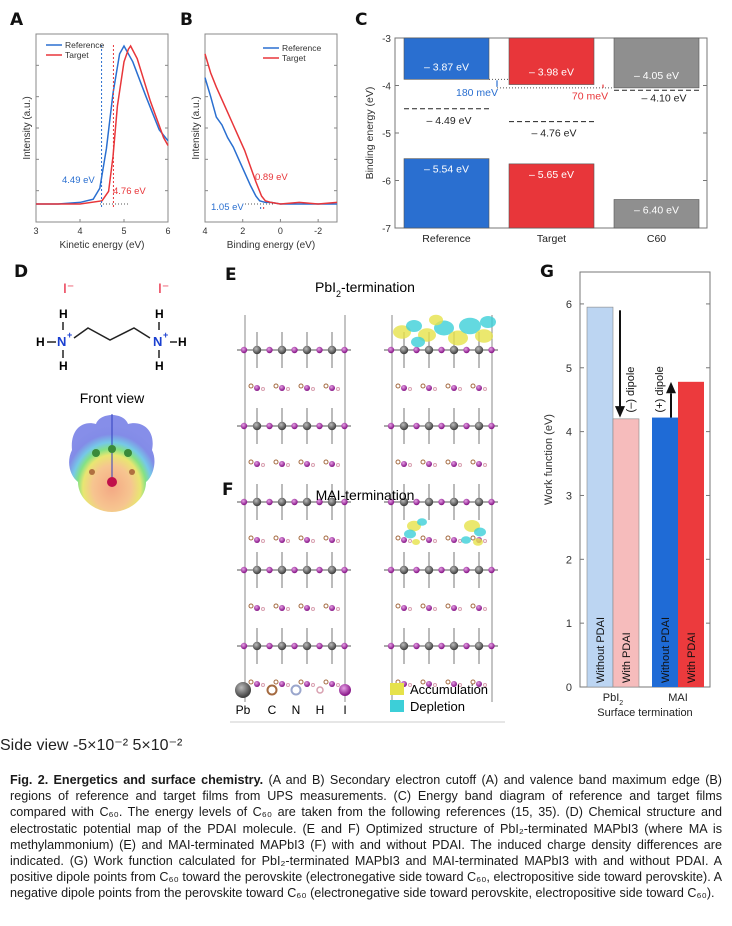 The width and height of the screenshot is (732, 926). What do you see at coordinates (361, 20) in the screenshot?
I see `panel-label-c: C` at bounding box center [361, 20].